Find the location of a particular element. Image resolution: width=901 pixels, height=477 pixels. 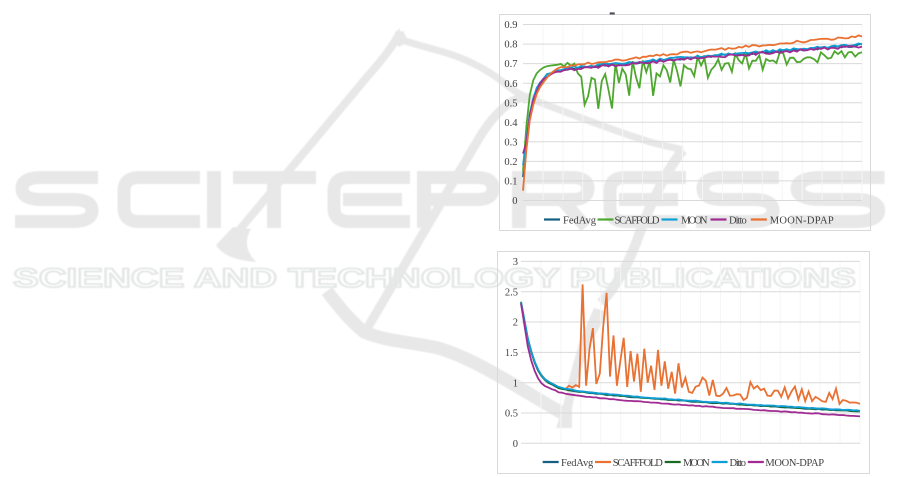

svg-text: 0.3 is located at coordinates (510, 142).